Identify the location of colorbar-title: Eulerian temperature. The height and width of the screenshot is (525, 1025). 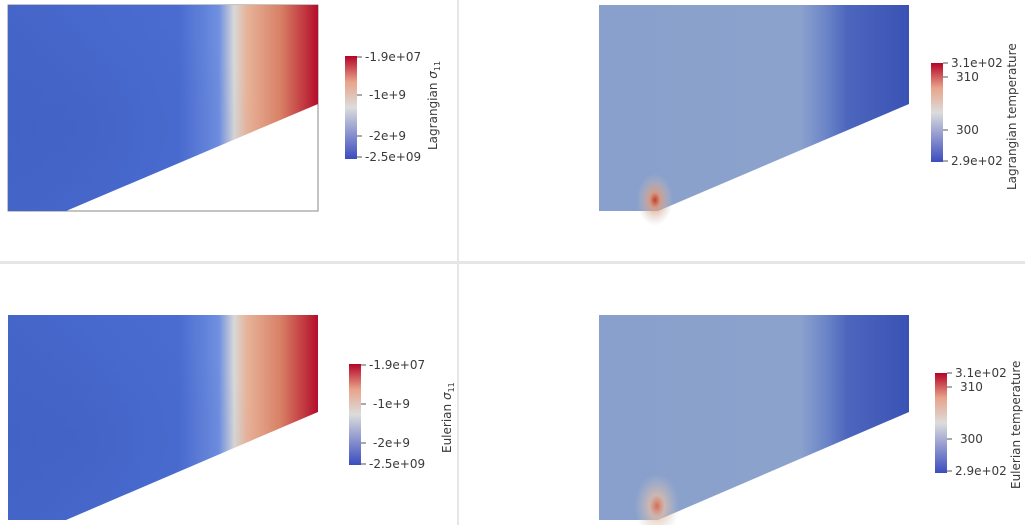
(1016, 425).